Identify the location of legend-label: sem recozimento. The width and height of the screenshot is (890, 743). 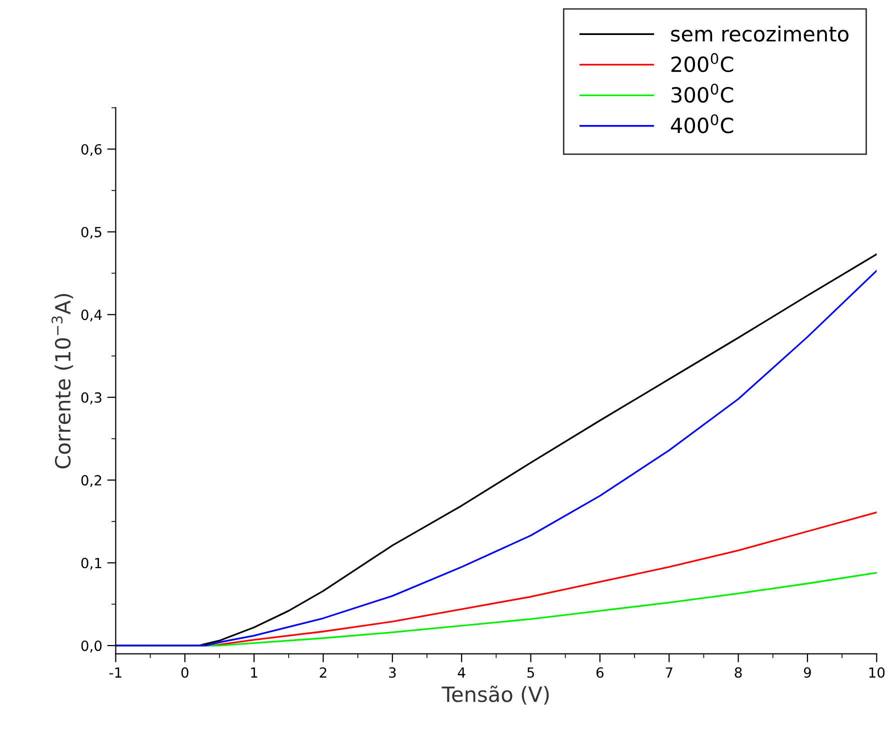
(759, 34).